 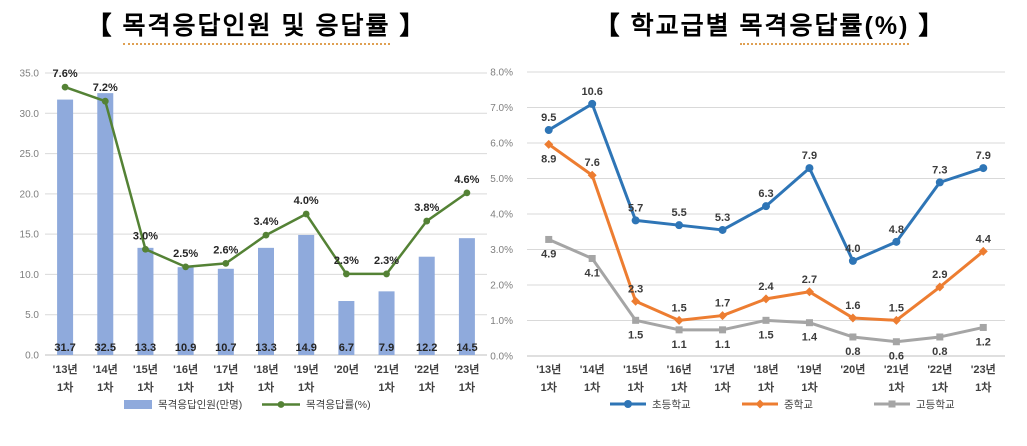 What do you see at coordinates (983, 369) in the screenshot?
I see `x-tick-label: '23년` at bounding box center [983, 369].